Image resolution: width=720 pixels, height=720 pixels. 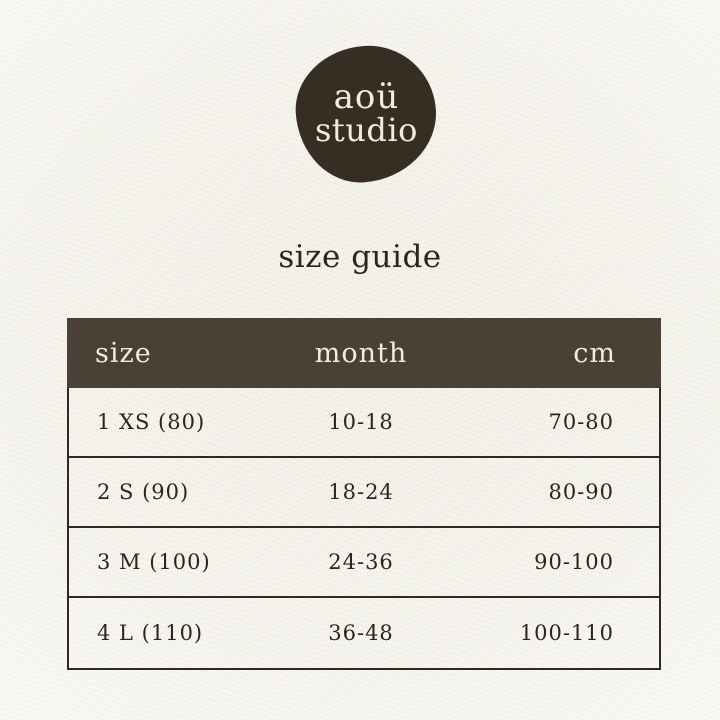 I want to click on cell-size: 1 XS (80), so click(x=151, y=422).